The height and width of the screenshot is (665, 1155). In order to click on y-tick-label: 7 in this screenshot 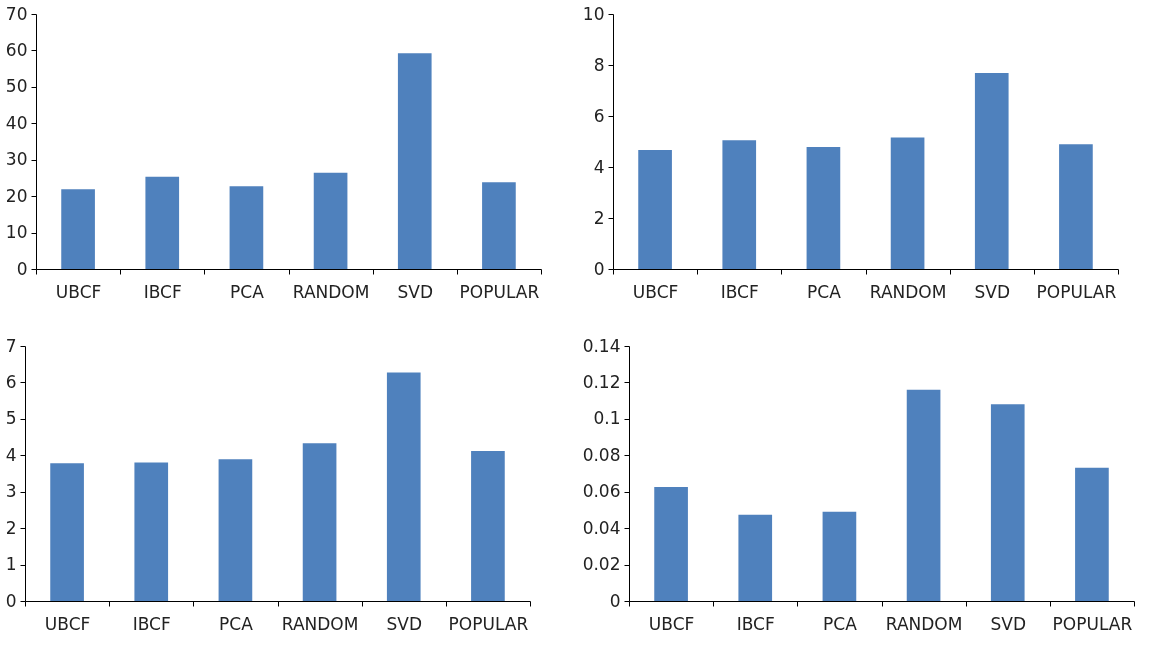, I will do `click(11, 345)`.